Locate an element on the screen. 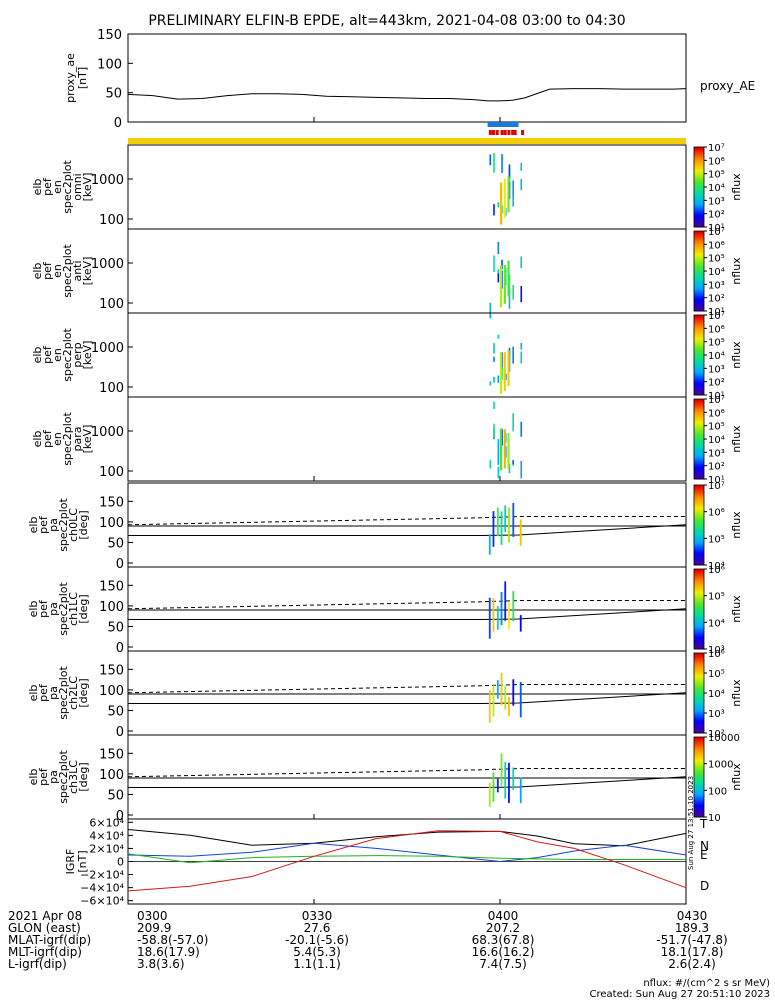 This screenshot has height=1000, width=775. igrf-ytick-label: 0 is located at coordinates (120, 862).